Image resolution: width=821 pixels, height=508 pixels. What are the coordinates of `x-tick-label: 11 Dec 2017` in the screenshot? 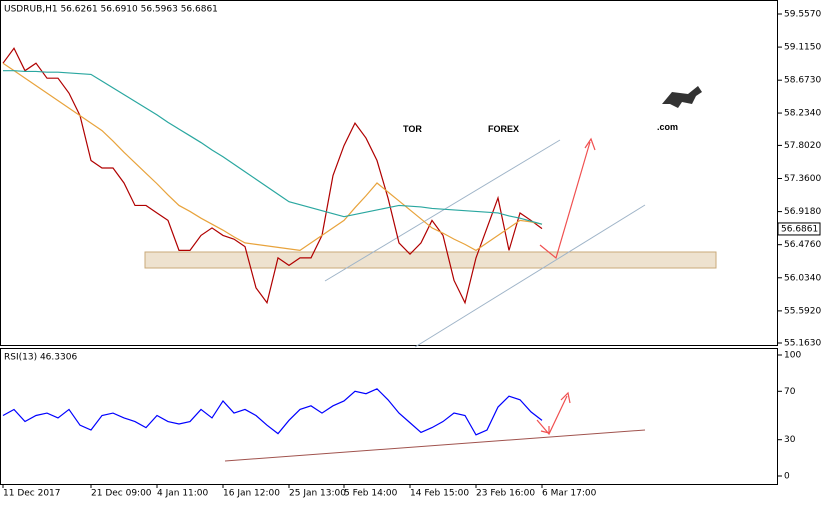 It's located at (32, 494).